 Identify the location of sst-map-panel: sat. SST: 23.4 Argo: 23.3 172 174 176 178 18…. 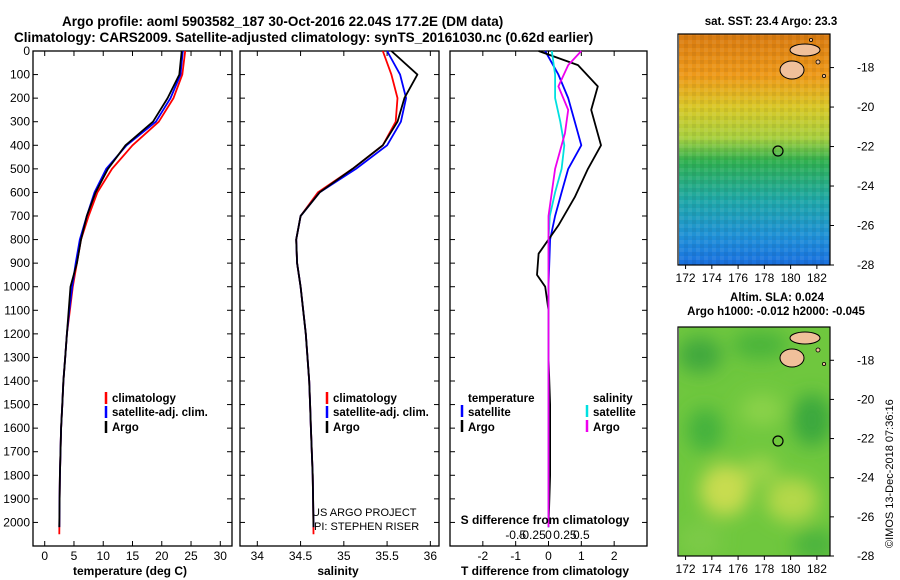
(775, 150).